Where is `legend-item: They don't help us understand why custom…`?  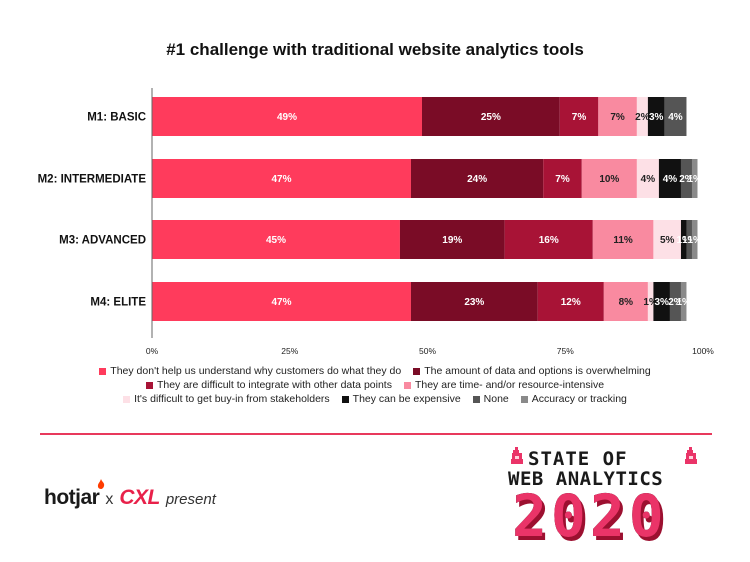 legend-item: They don't help us understand why custom… is located at coordinates (250, 371).